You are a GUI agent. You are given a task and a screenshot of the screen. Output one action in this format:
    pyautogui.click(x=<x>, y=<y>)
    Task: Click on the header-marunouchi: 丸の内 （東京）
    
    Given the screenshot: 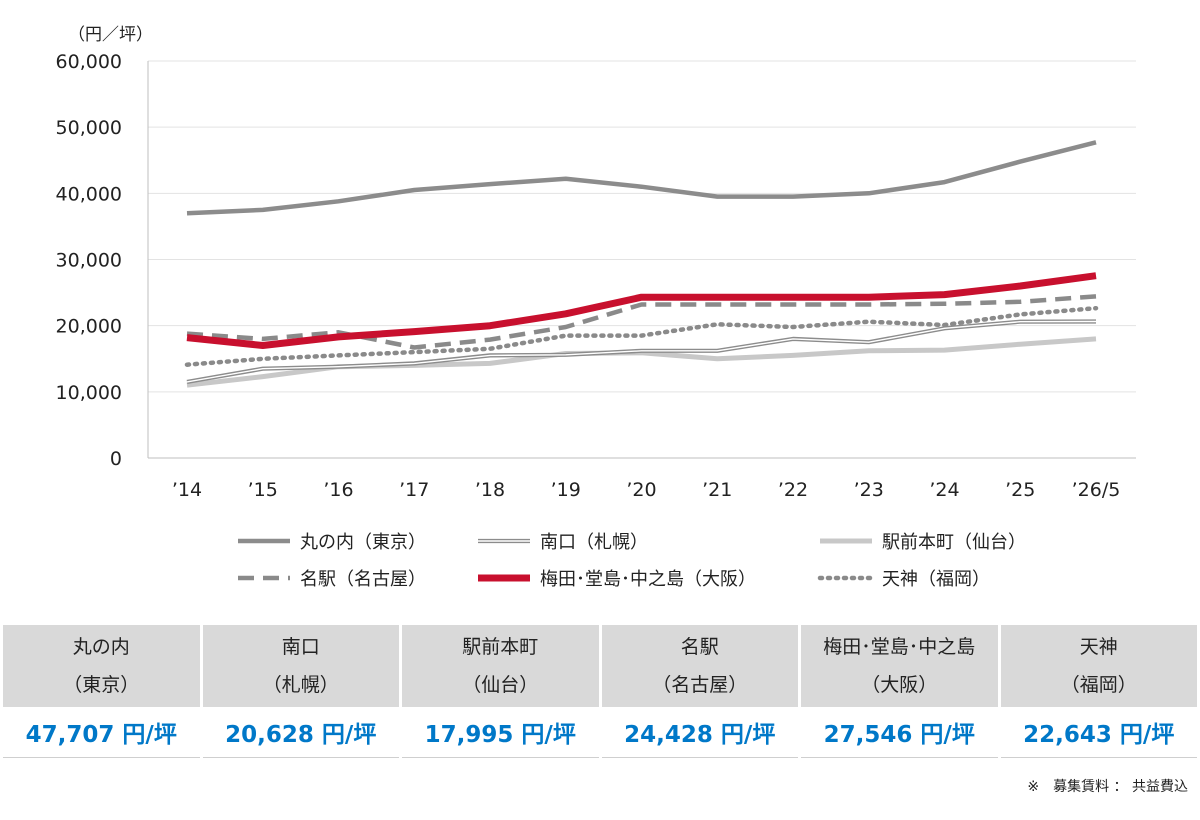 What is the action you would take?
    pyautogui.click(x=101, y=666)
    